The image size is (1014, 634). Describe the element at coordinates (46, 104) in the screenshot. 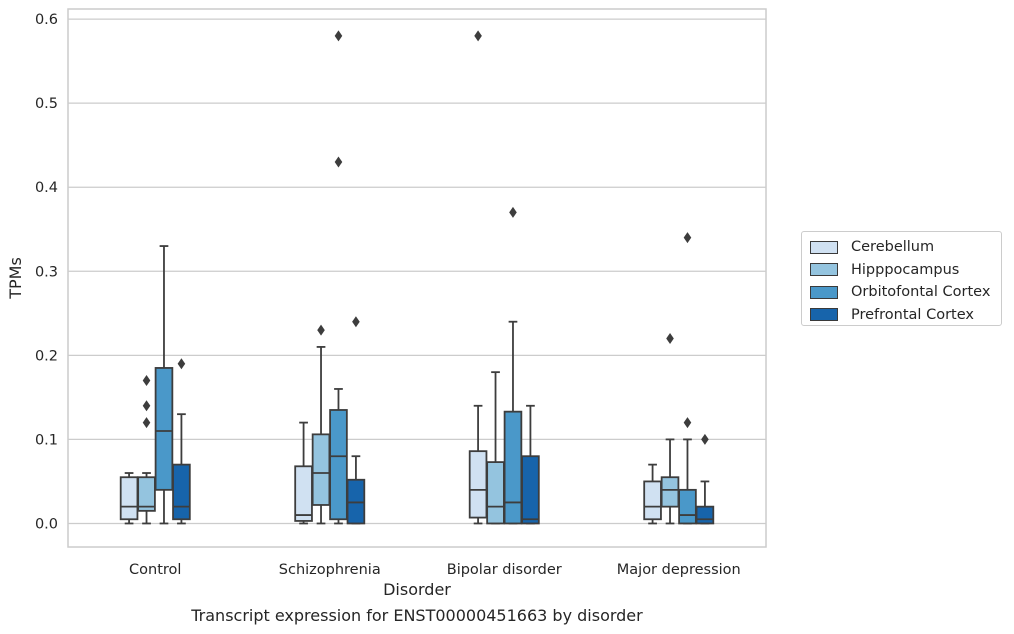

I see `y-tick-label: 0.5` at that location.